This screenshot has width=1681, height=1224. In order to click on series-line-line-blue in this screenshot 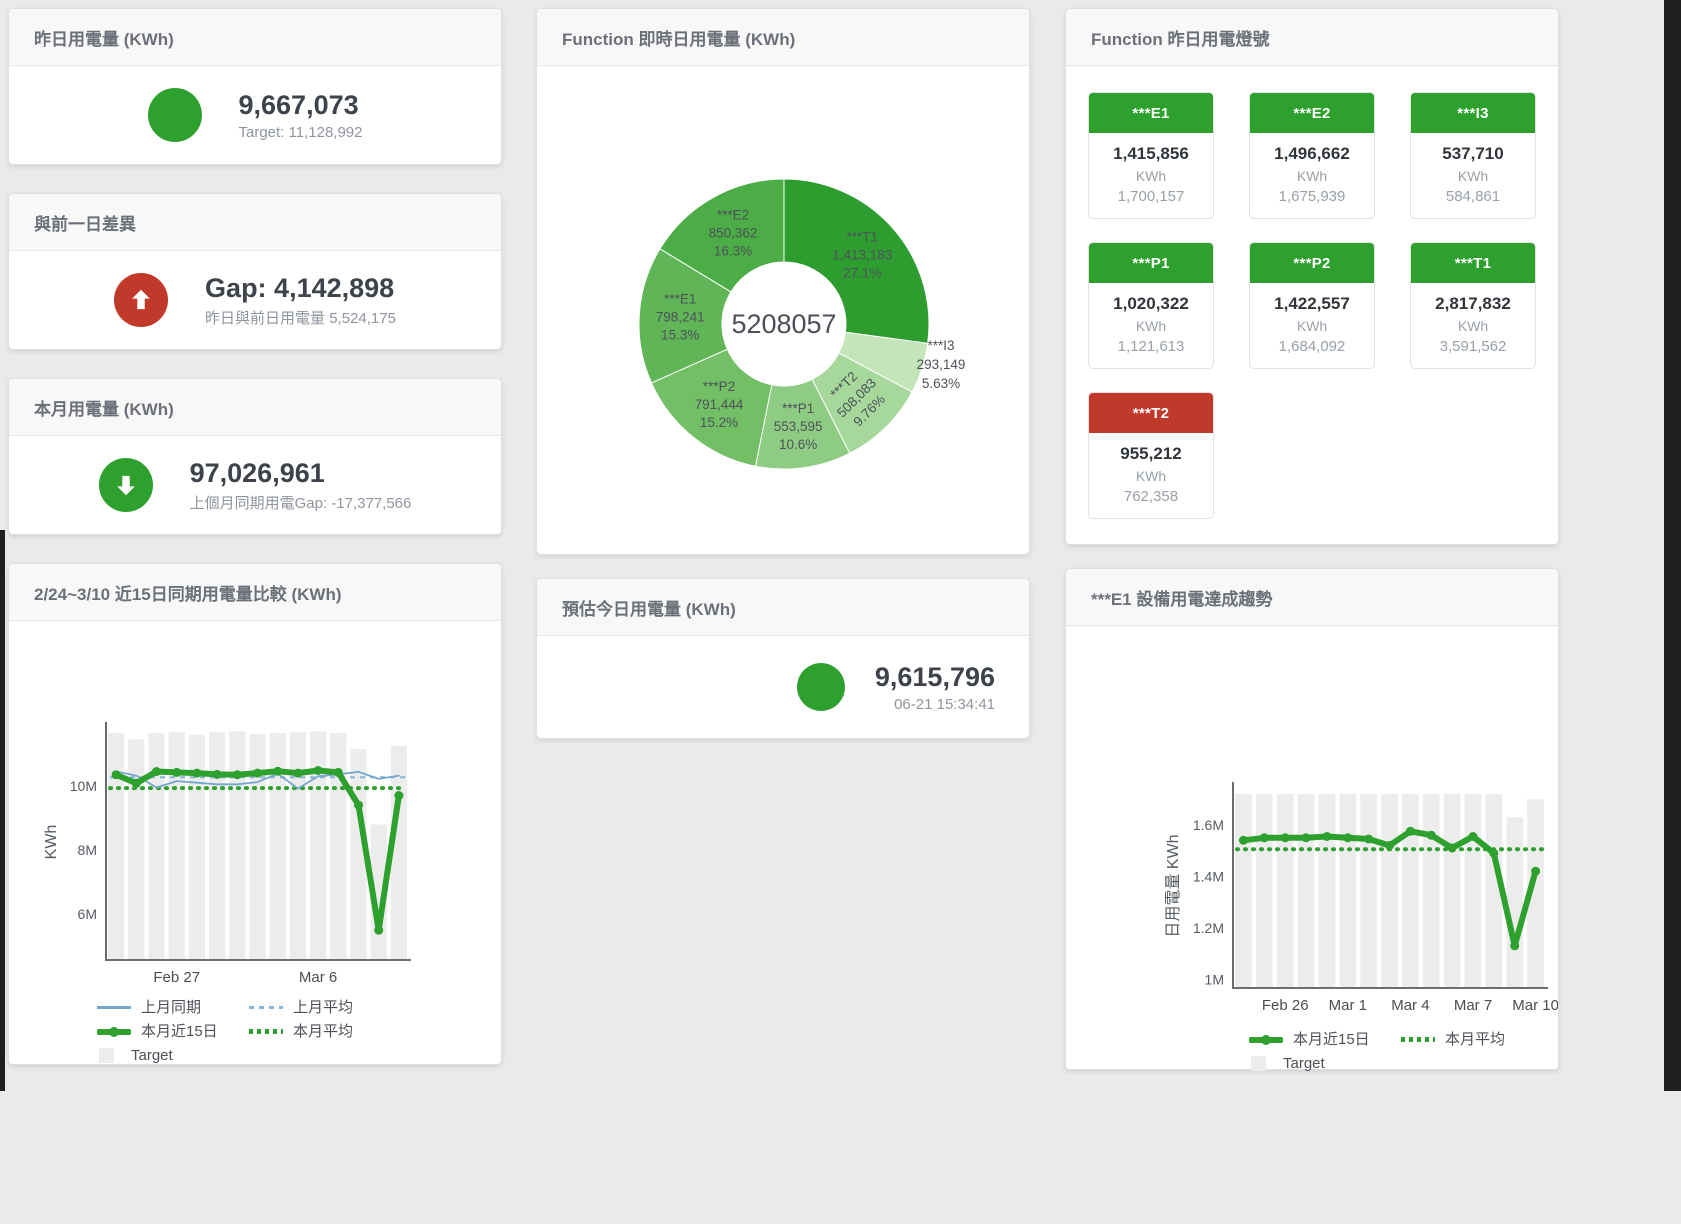, I will do `click(257, 780)`.